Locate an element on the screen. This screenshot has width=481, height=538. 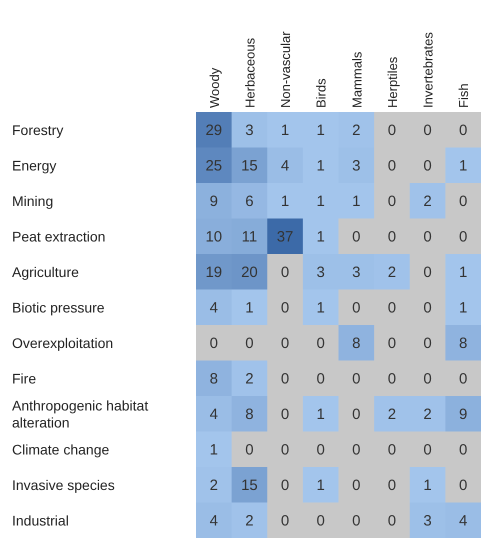
x-tick-label: Non-vascular is located at coordinates (286, 69).